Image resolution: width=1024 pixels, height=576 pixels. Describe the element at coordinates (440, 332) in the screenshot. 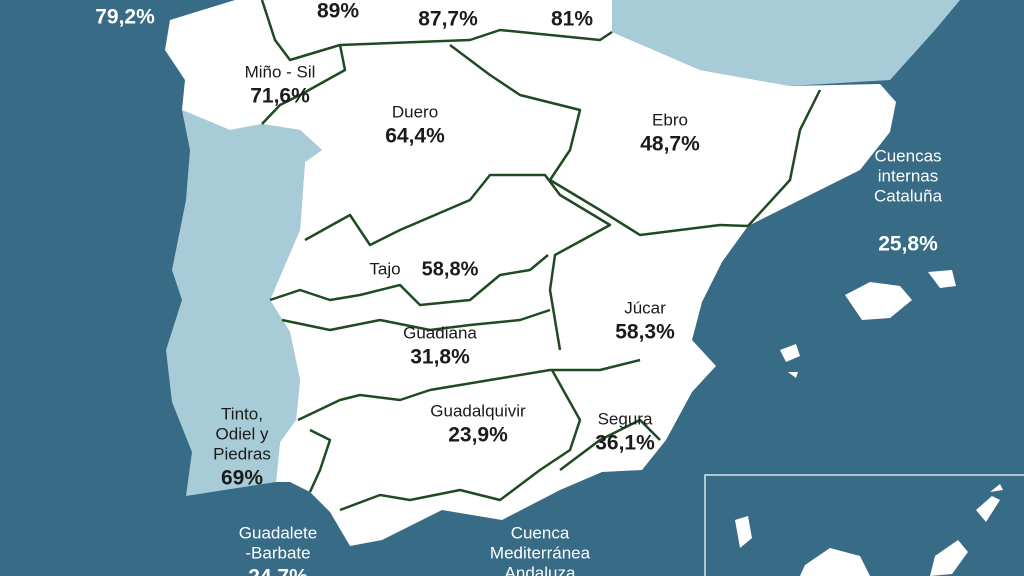

I see `region-name: Guadiana` at that location.